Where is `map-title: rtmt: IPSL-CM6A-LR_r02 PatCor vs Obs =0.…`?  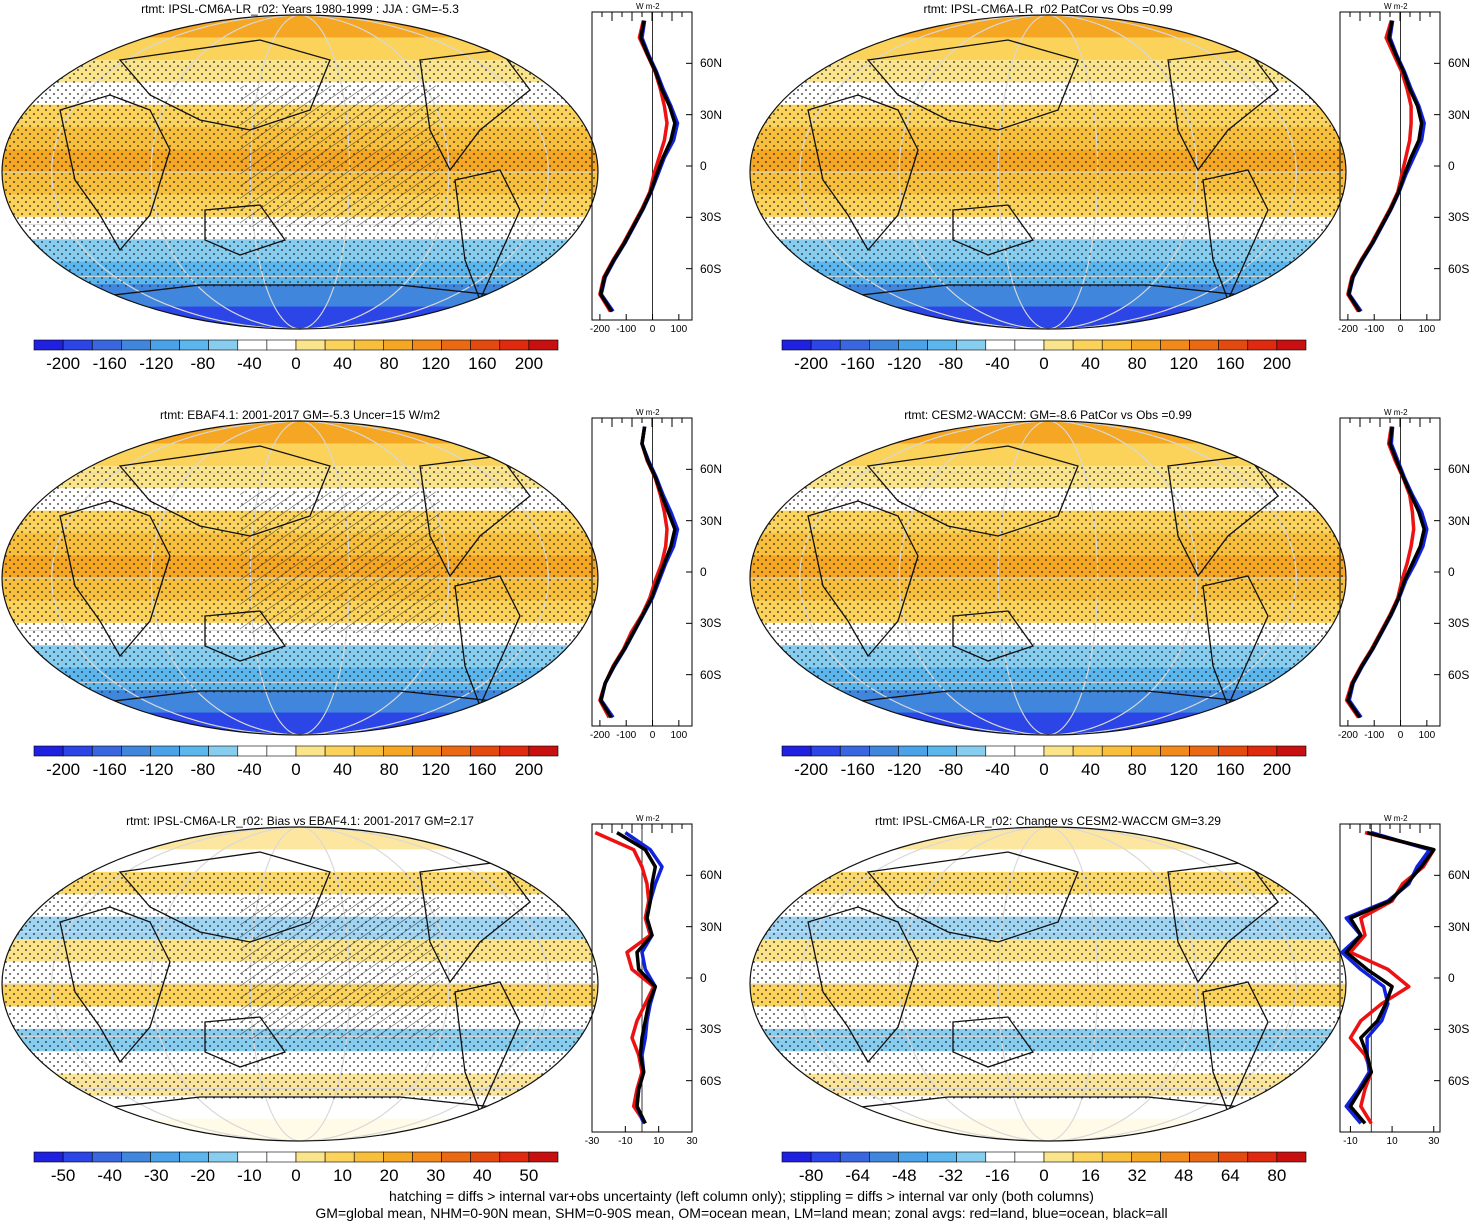 map-title: rtmt: IPSL-CM6A-LR_r02 PatCor vs Obs =0.… is located at coordinates (1048, 9).